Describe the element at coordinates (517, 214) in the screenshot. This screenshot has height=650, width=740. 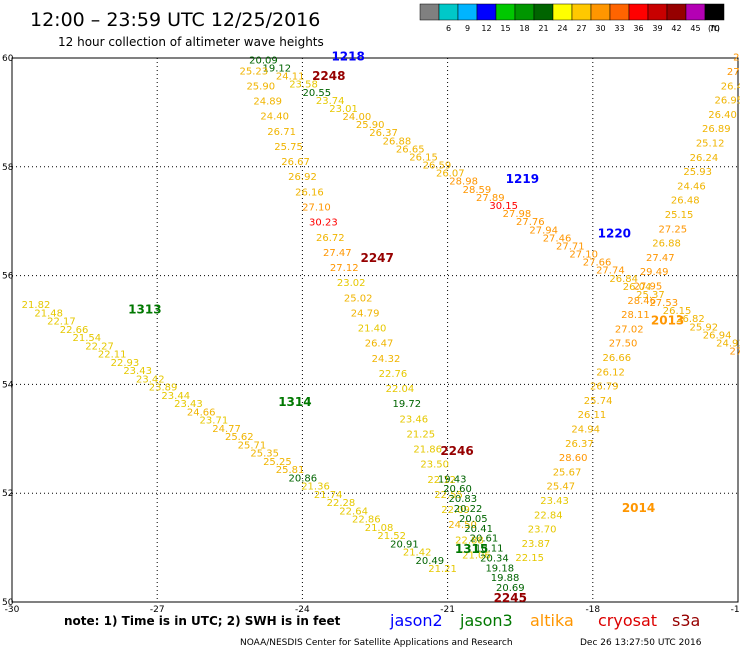
I see `wave-height-value: 27.98` at that location.